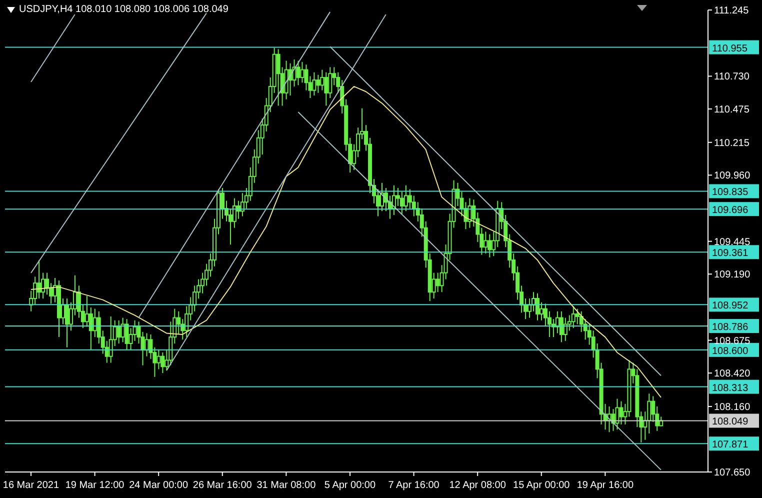 This screenshot has height=498, width=762. I want to click on ref-line-label: 109.835, so click(730, 192).